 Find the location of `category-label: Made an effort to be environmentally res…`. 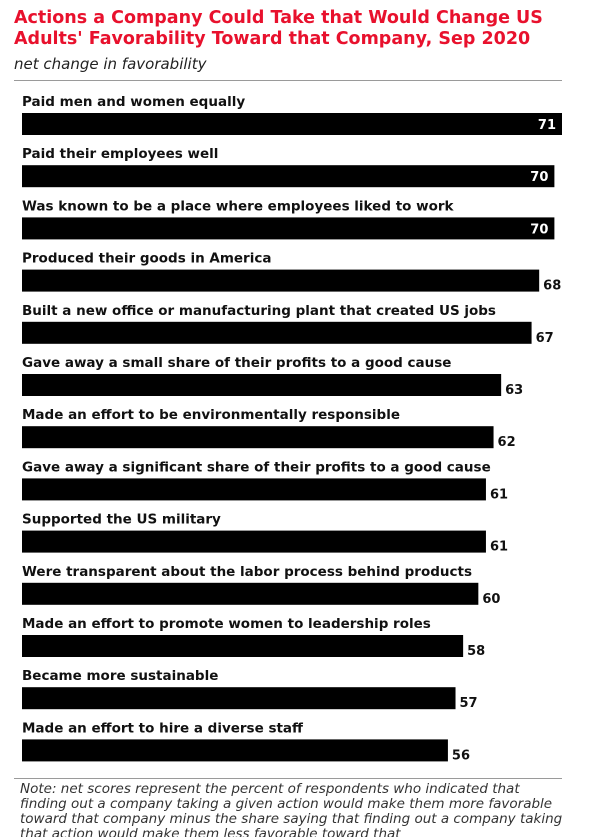

category-label: Made an effort to be environmentally res… is located at coordinates (211, 415).